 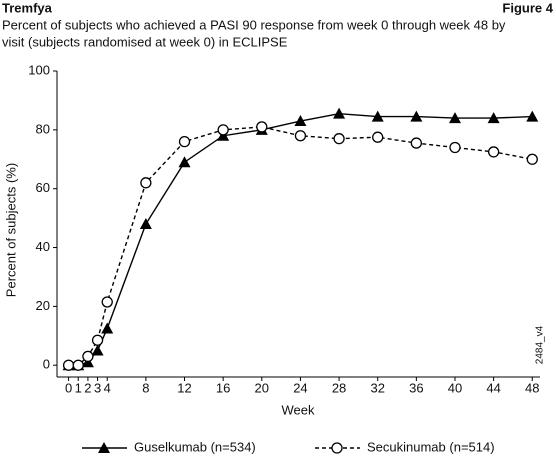 I want to click on y-tick-label: 40, so click(x=43, y=246).